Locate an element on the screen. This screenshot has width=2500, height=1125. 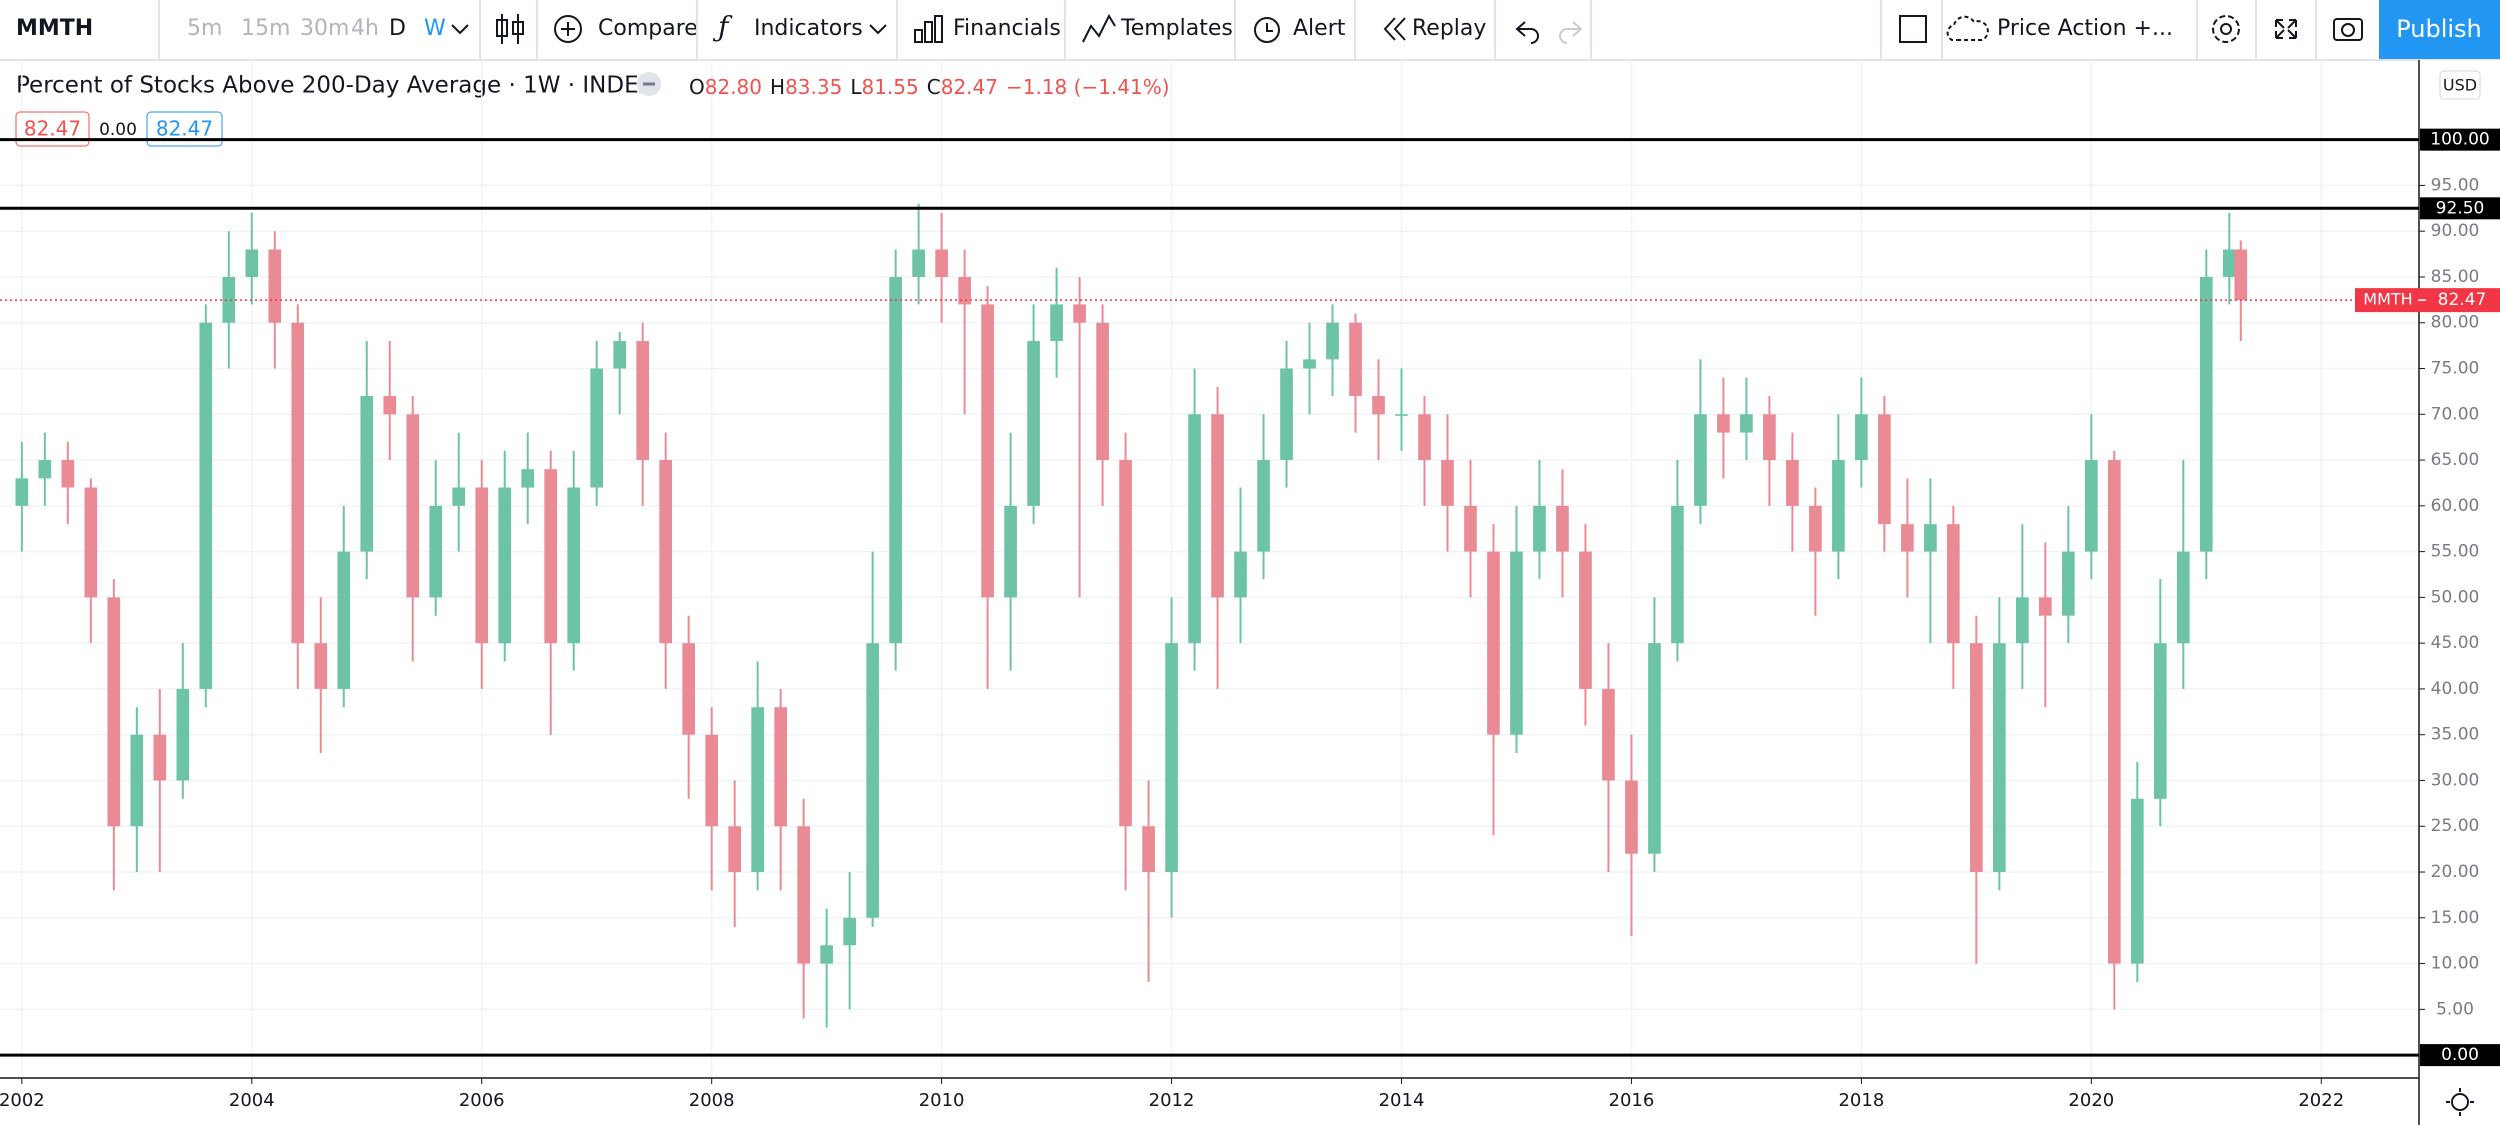
publish-button is located at coordinates (2439, 29).